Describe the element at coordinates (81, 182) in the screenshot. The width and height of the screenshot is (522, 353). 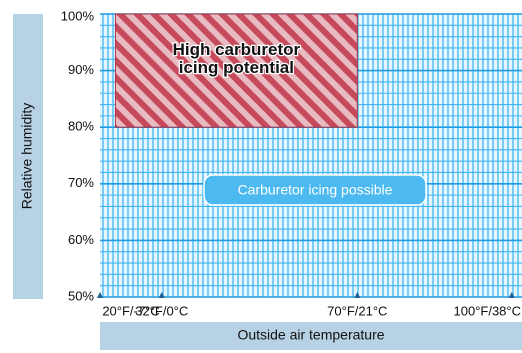
I see `y-tick-label: 70%` at that location.